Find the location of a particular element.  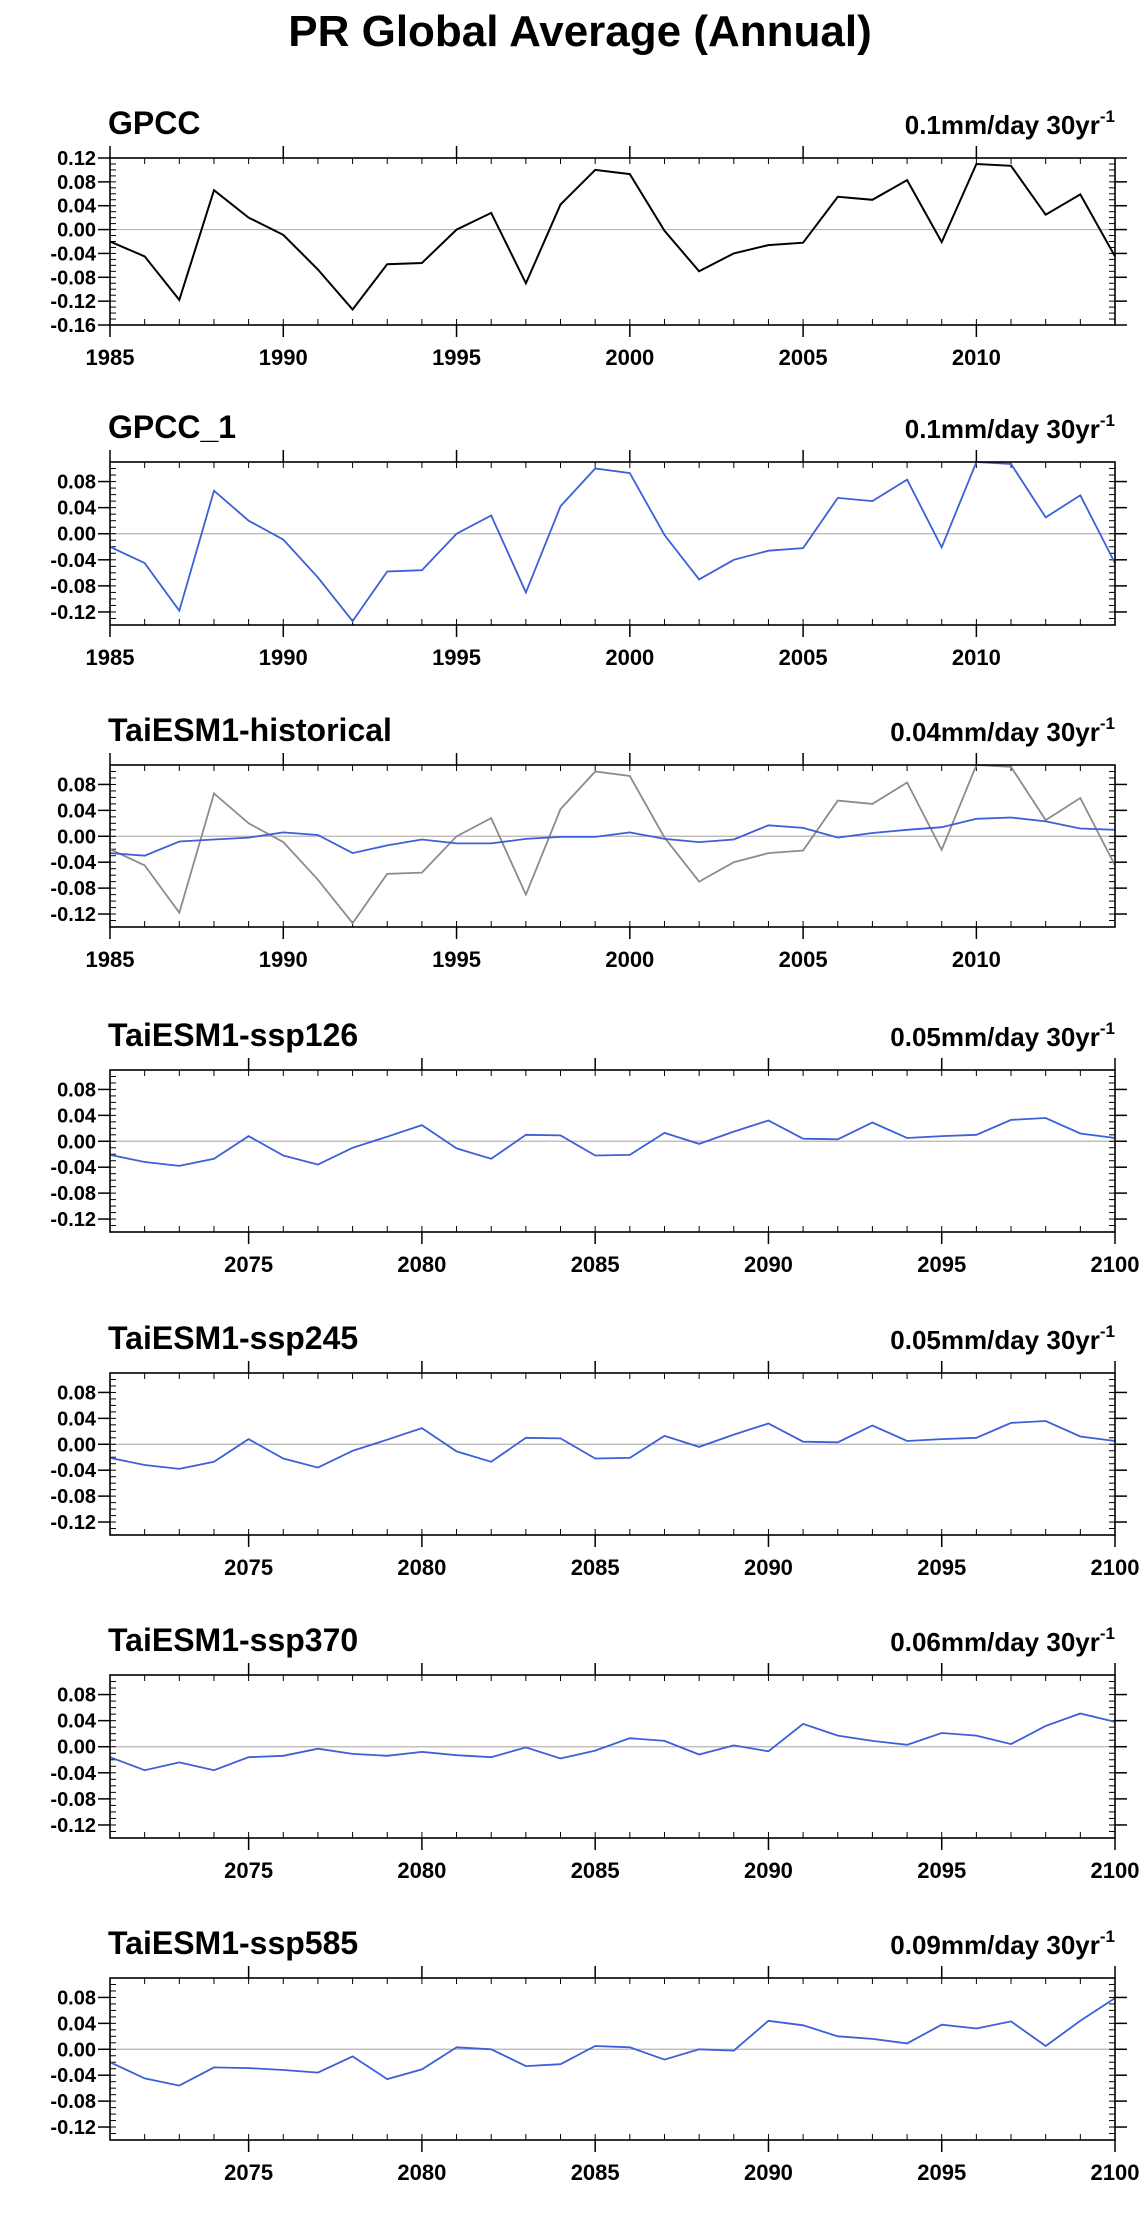

x-tick-label: 2010 is located at coordinates (976, 657).